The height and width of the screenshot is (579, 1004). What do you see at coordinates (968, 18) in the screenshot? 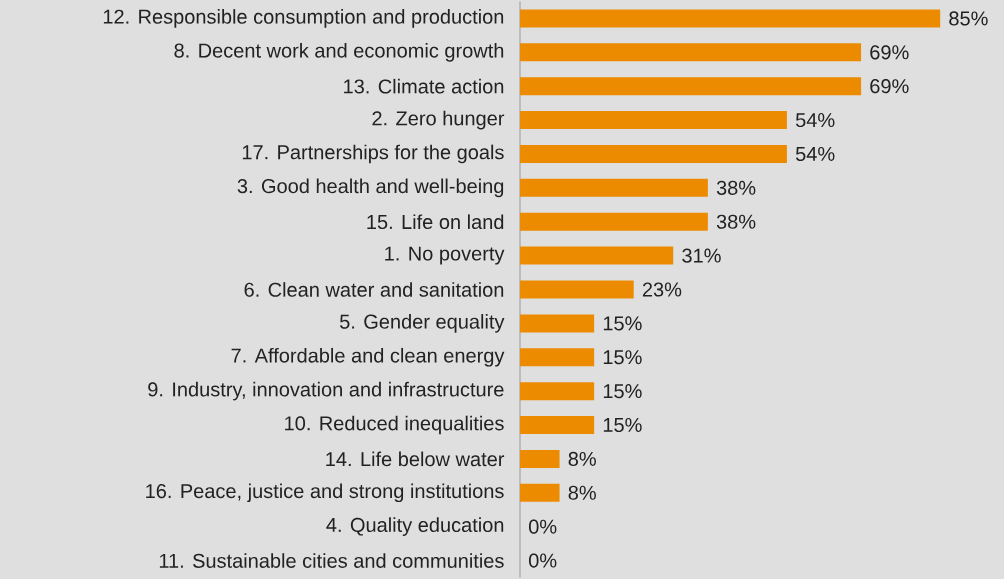
I see `data-label: 85%` at bounding box center [968, 18].